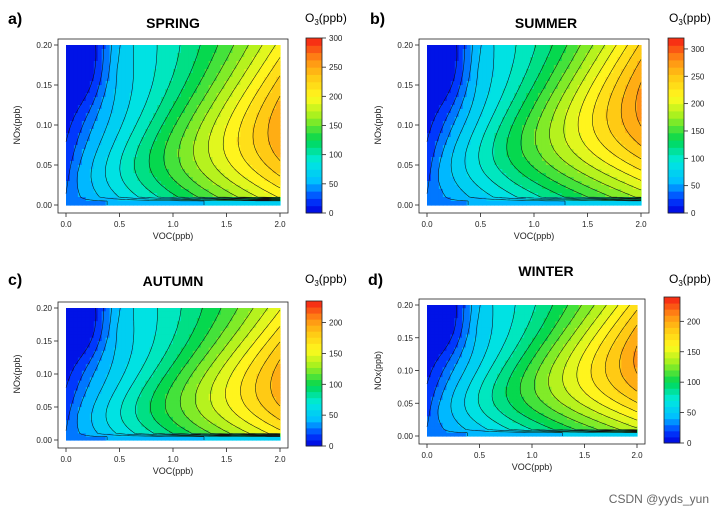  I want to click on colorbar-title: O3(ppb), so click(326, 19).